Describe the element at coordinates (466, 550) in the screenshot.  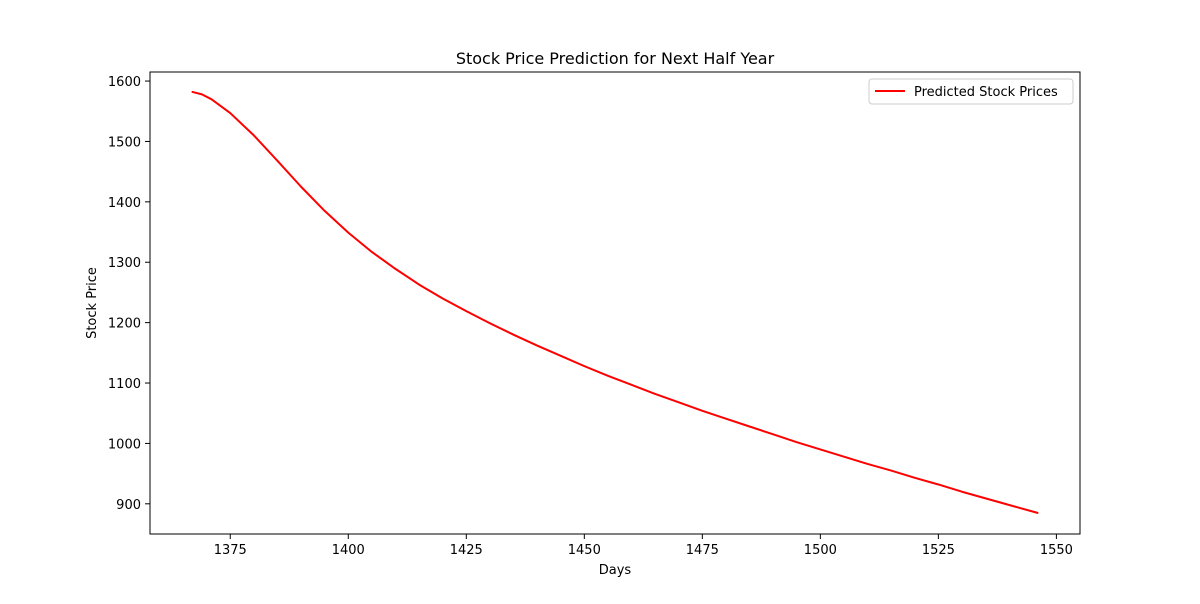
I see `x-tick-label: 1425` at that location.